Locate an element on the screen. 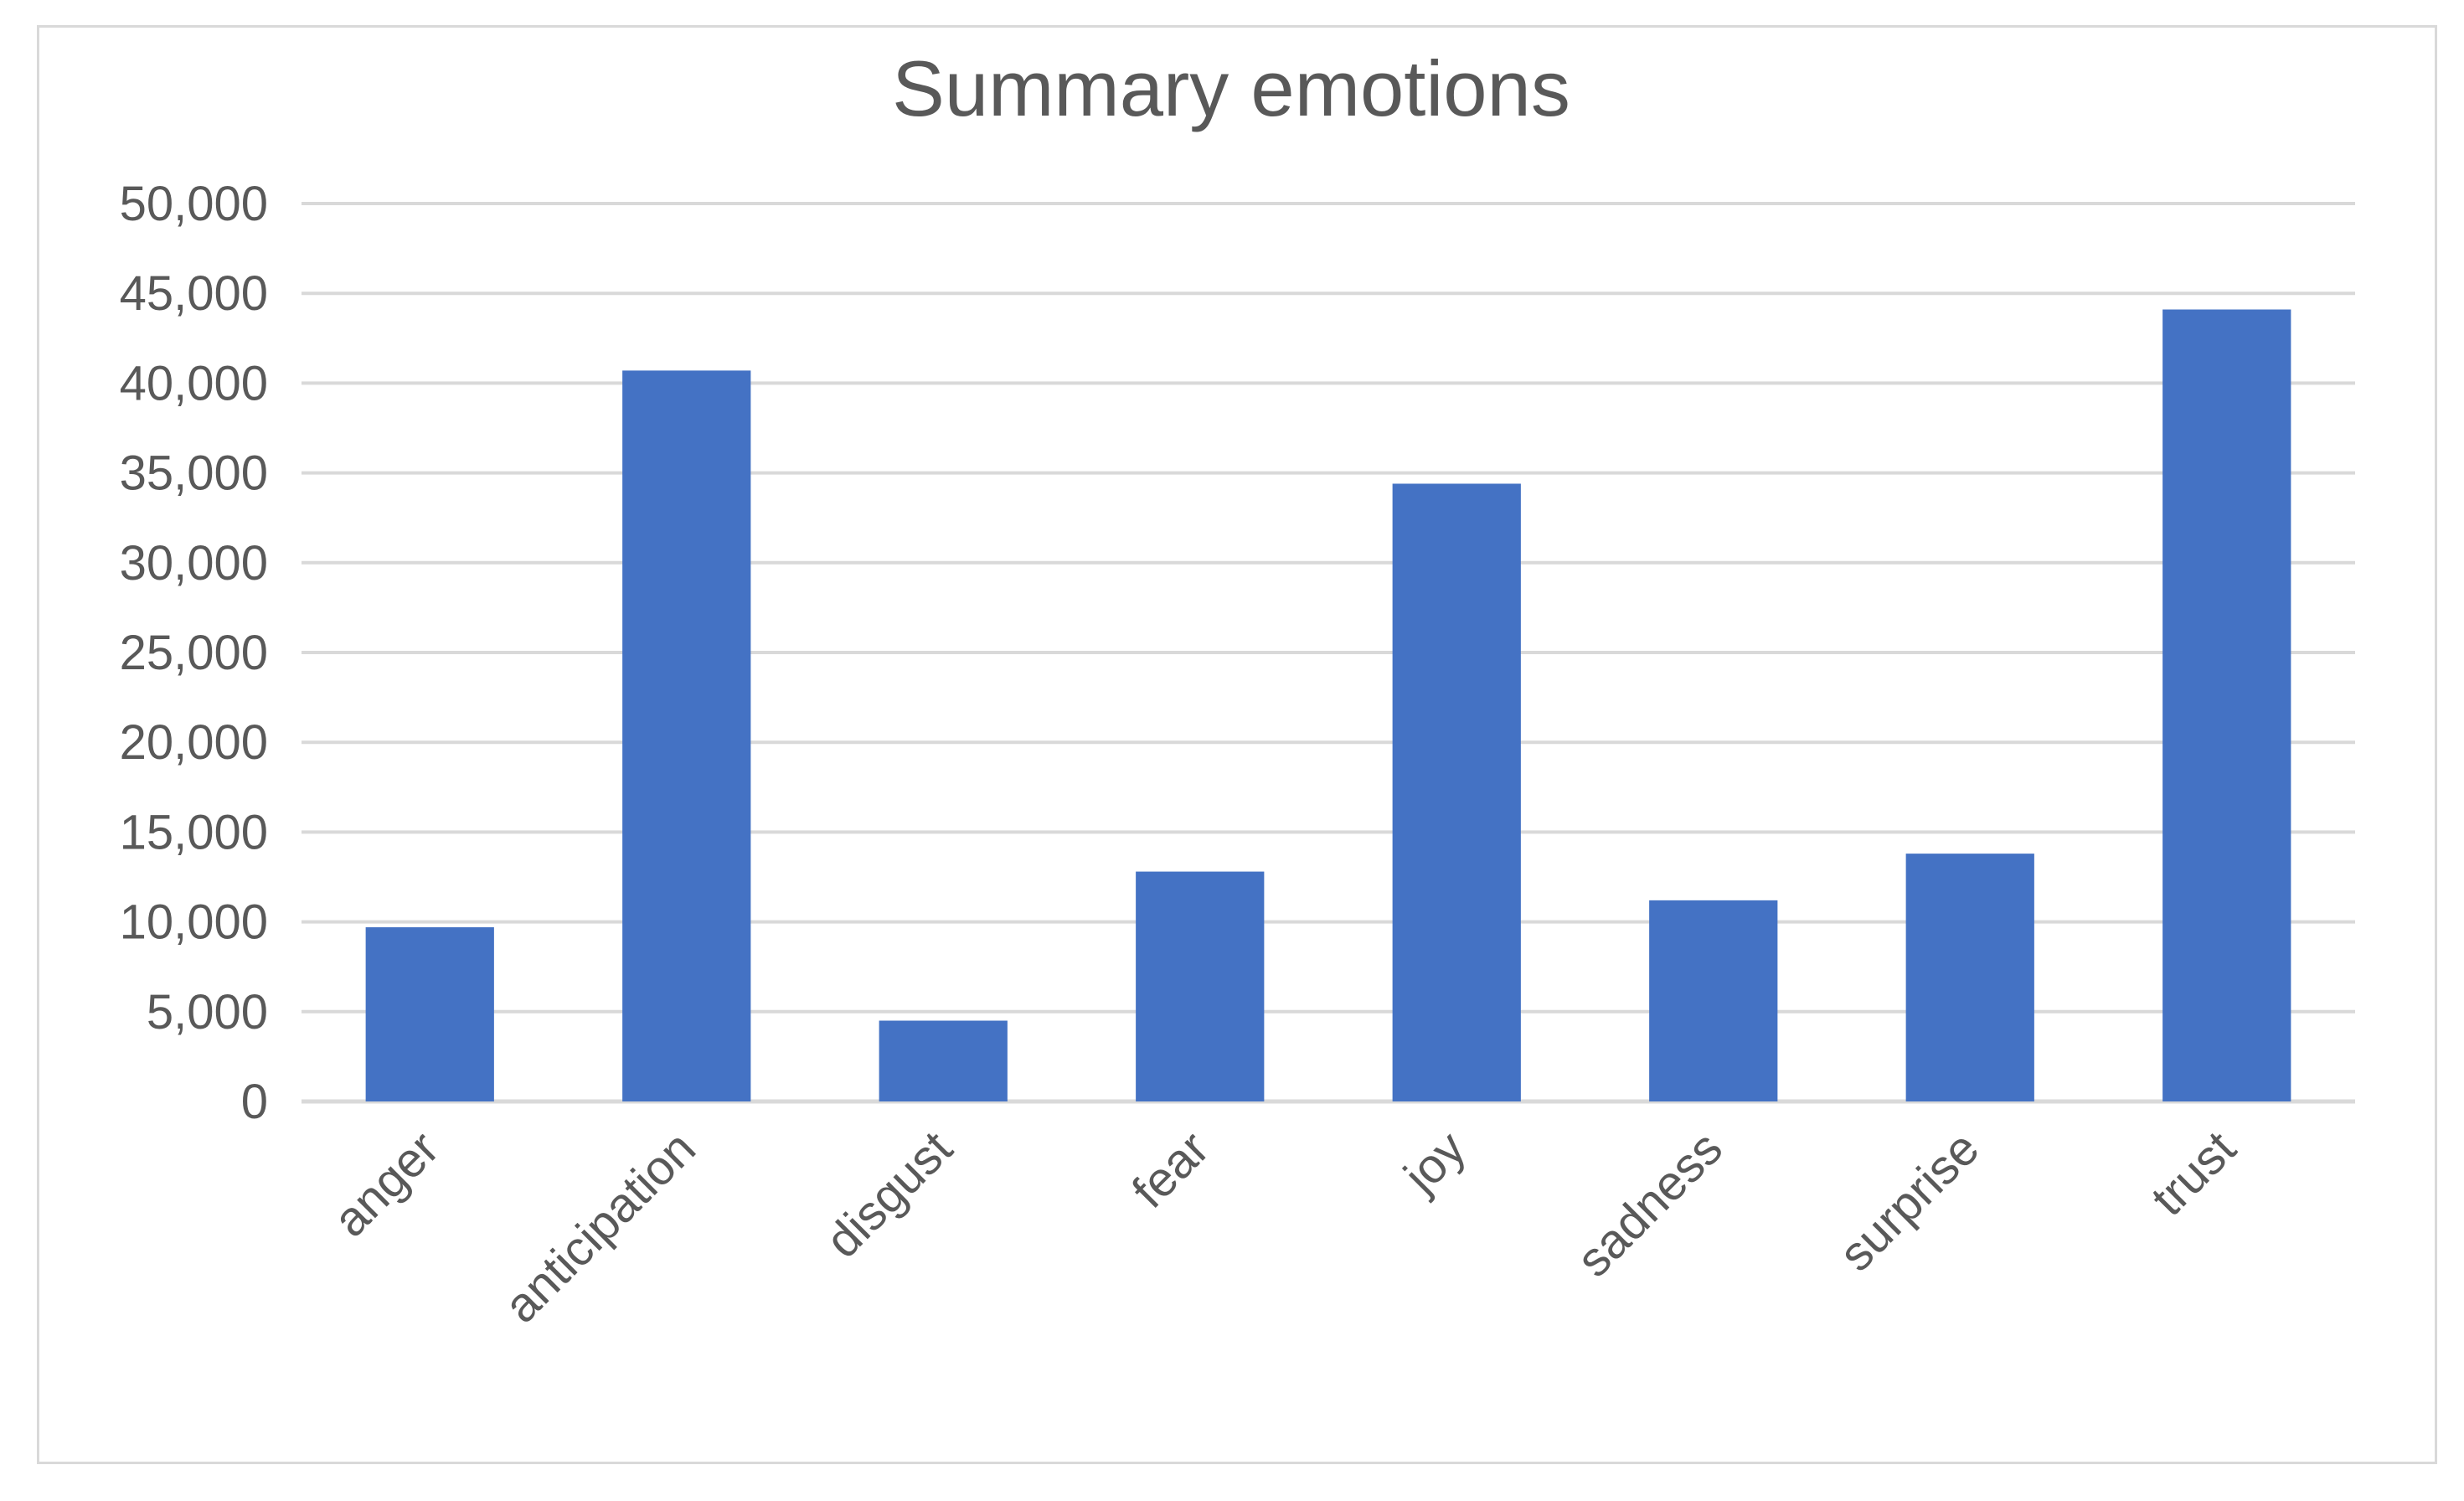  y-tick-label: 25,000 is located at coordinates (194, 653).